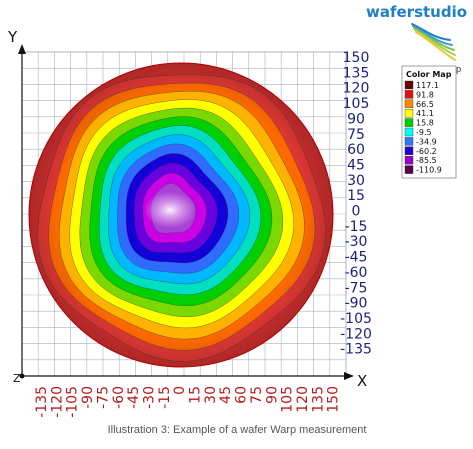 The image size is (473, 449). Describe the element at coordinates (427, 85) in the screenshot. I see `legend-label: 117.1` at that location.